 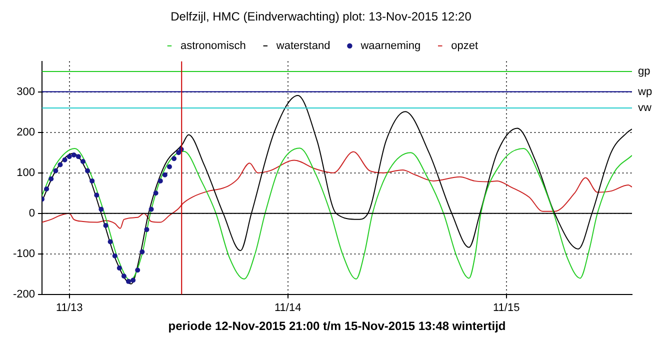 I want to click on y-tick-label: -200, so click(x=24, y=294).